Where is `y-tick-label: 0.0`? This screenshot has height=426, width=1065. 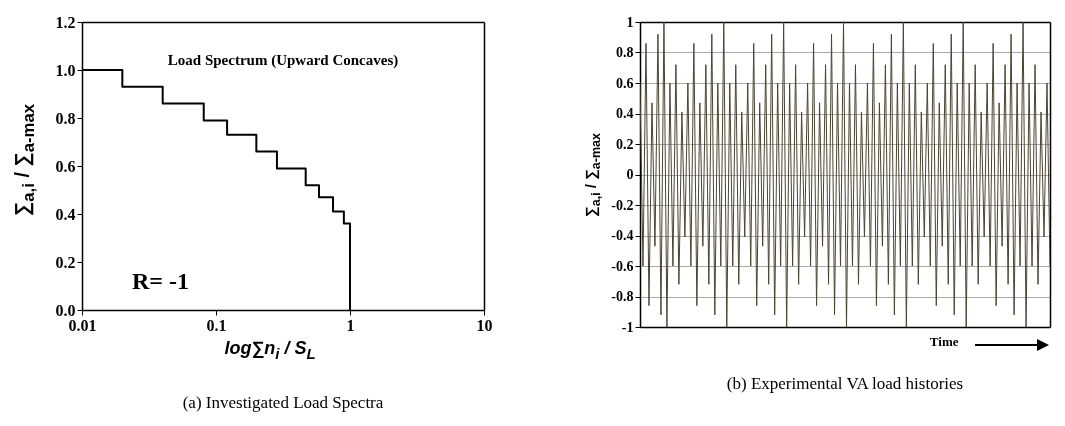
y-tick-label: 0.0 is located at coordinates (65, 310).